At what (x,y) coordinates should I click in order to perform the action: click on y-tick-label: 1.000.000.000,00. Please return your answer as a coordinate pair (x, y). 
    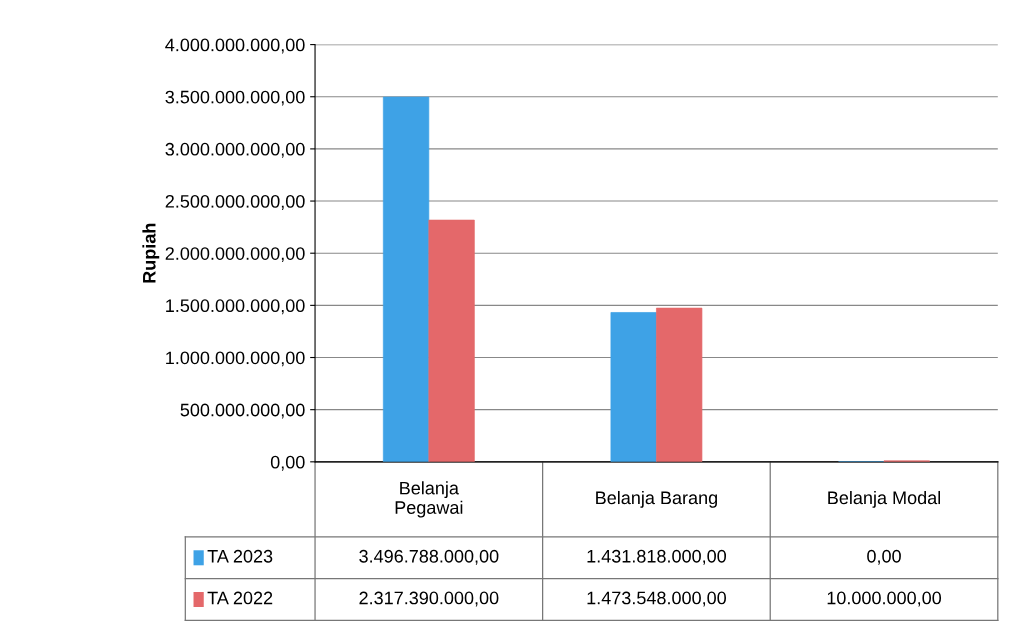
    Looking at the image, I should click on (235, 359).